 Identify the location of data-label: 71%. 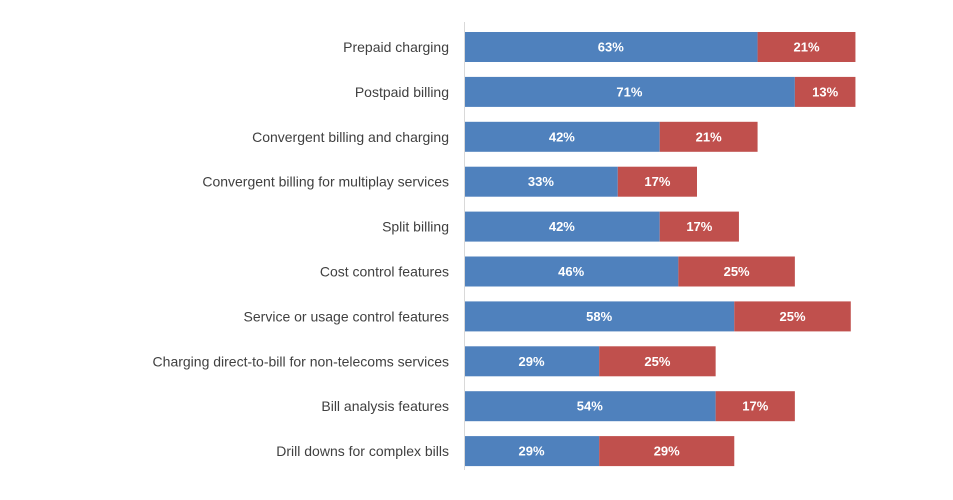
(629, 91).